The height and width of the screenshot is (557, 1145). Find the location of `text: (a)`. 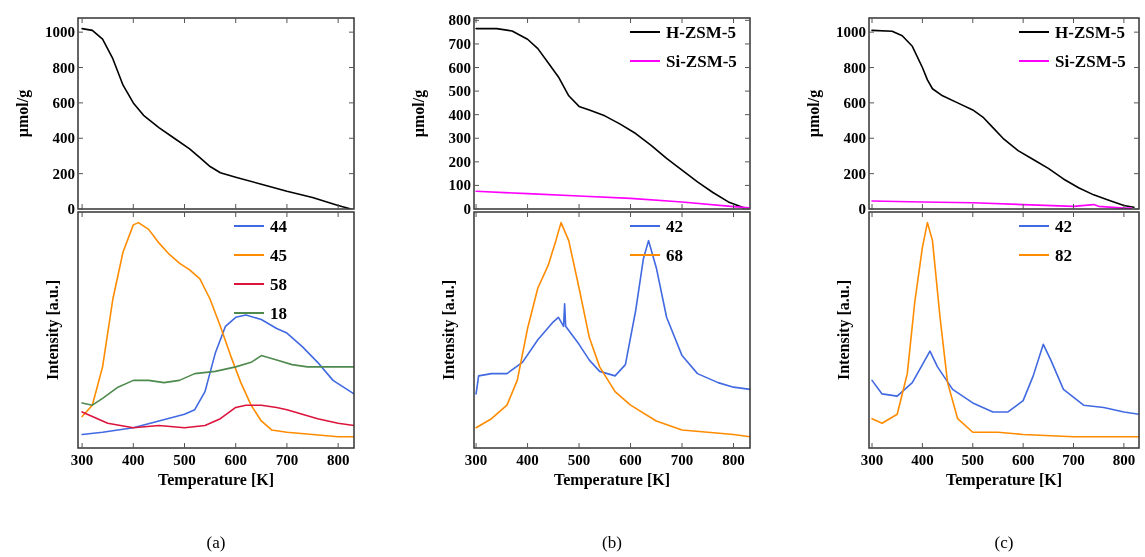

text: (a) is located at coordinates (216, 542).